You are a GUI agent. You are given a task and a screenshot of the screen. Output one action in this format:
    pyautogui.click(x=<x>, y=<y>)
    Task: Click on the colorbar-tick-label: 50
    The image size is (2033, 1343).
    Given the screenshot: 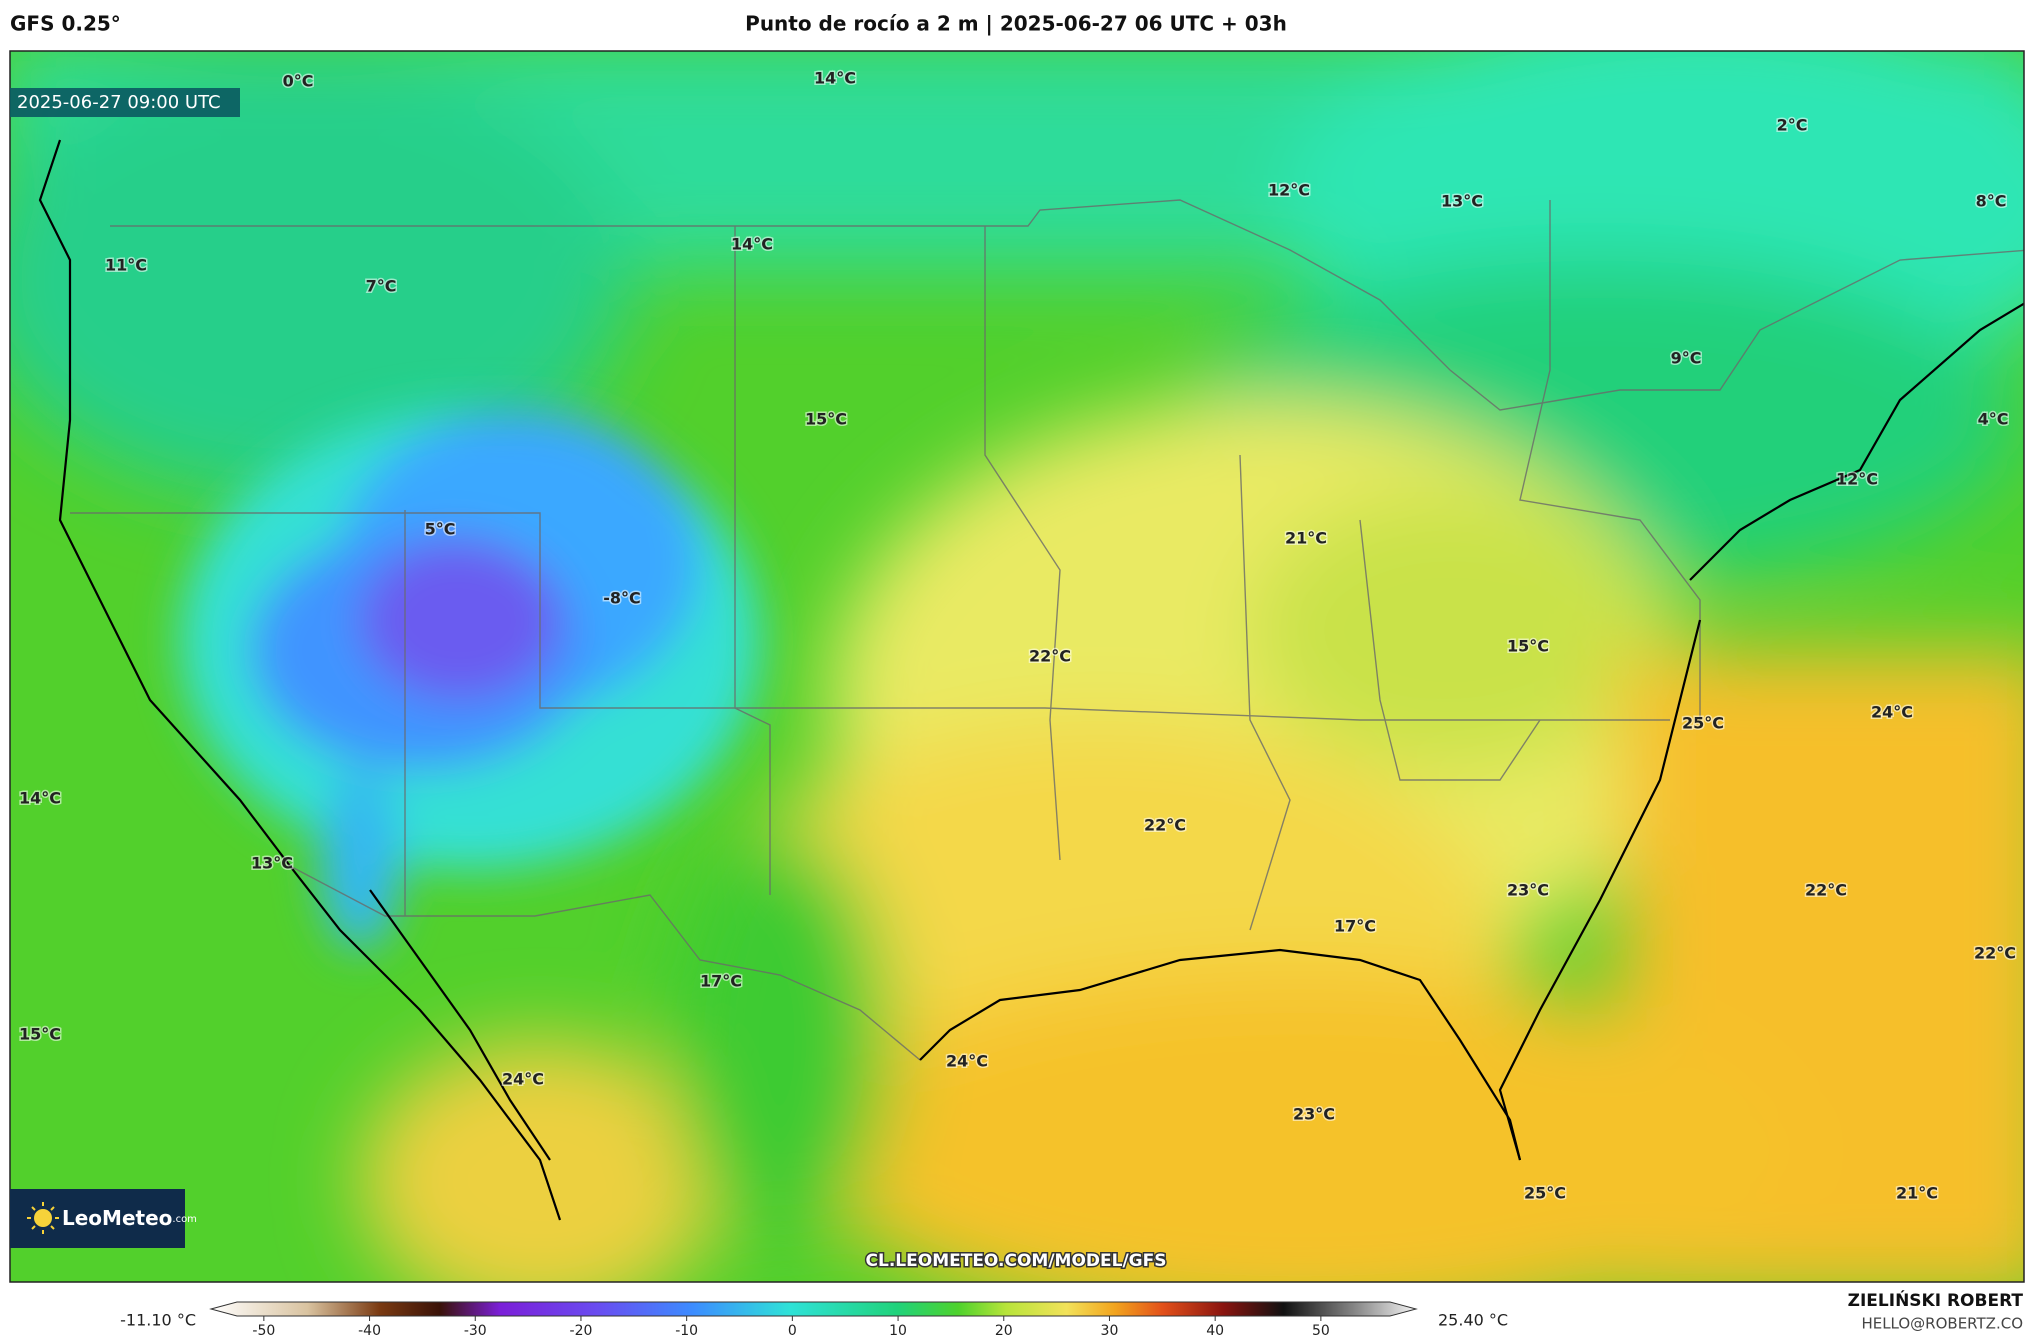 What is the action you would take?
    pyautogui.click(x=1321, y=1331)
    